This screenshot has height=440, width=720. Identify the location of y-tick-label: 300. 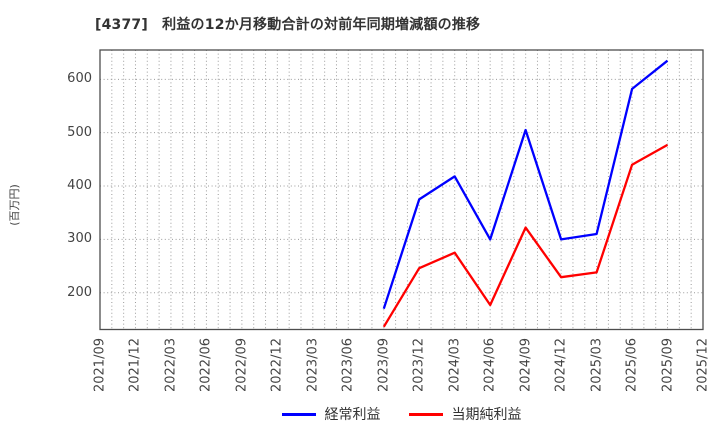
(79, 239).